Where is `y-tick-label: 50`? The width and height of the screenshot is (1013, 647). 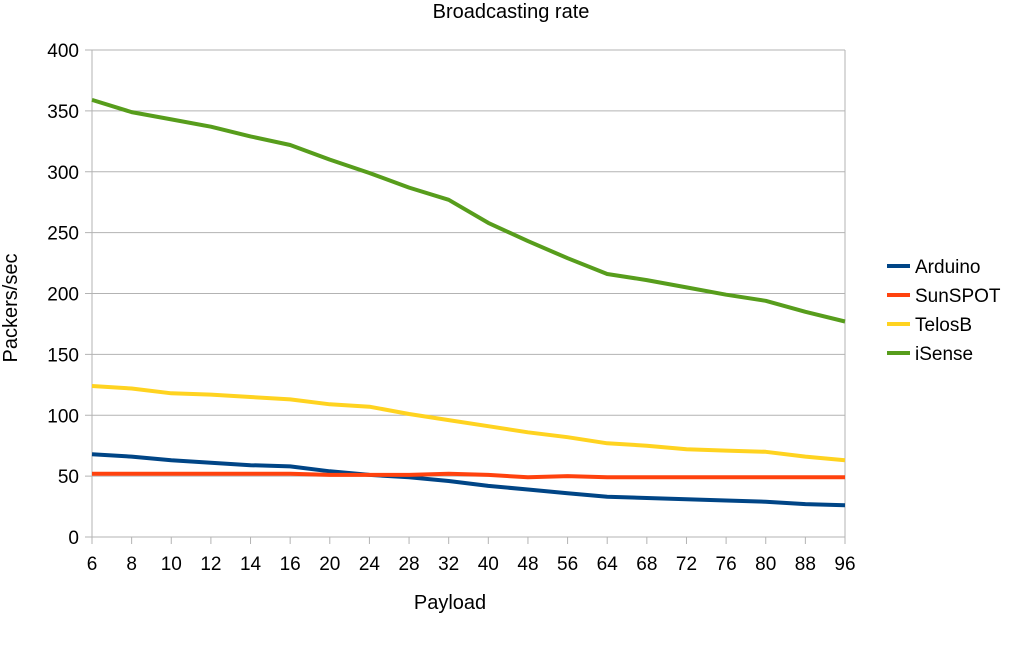
y-tick-label: 50 is located at coordinates (68, 477).